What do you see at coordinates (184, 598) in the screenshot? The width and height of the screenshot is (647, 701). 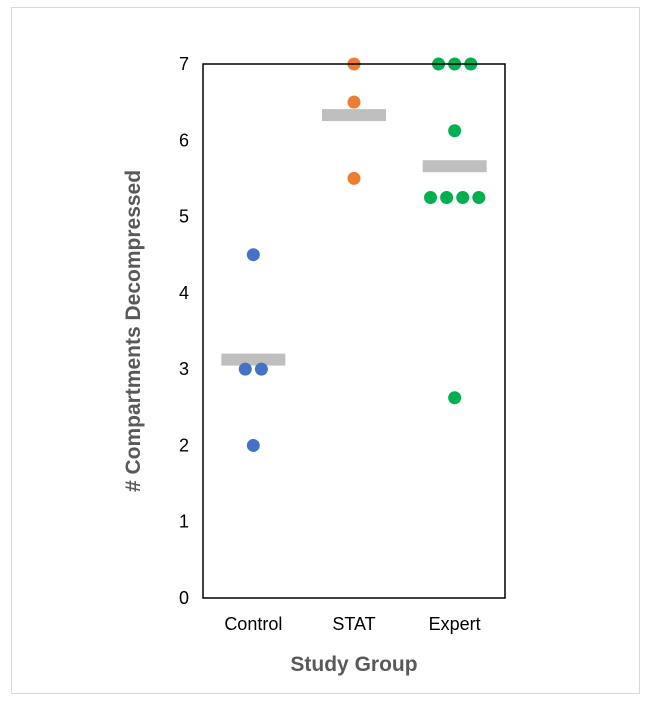 I see `y-tick-label: 0` at bounding box center [184, 598].